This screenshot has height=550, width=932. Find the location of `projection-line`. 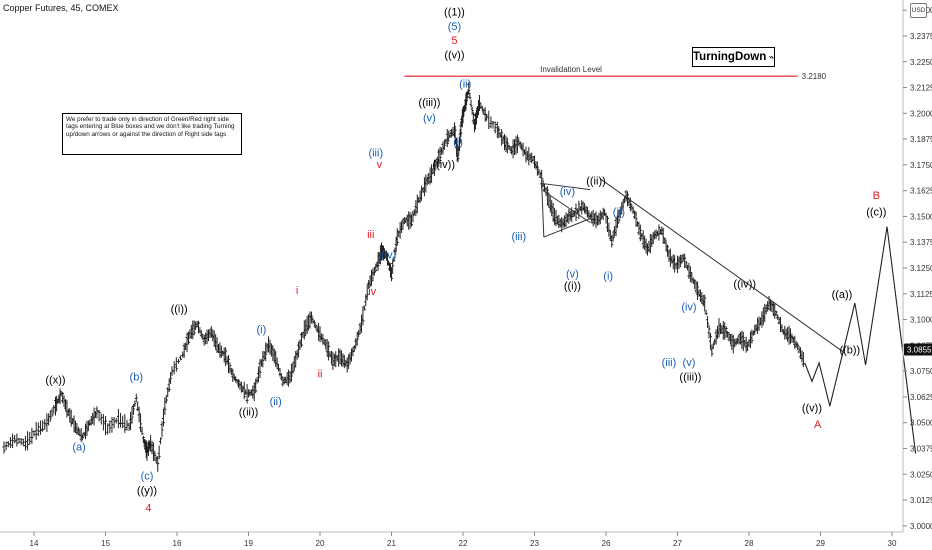

projection-line is located at coordinates (860, 340).